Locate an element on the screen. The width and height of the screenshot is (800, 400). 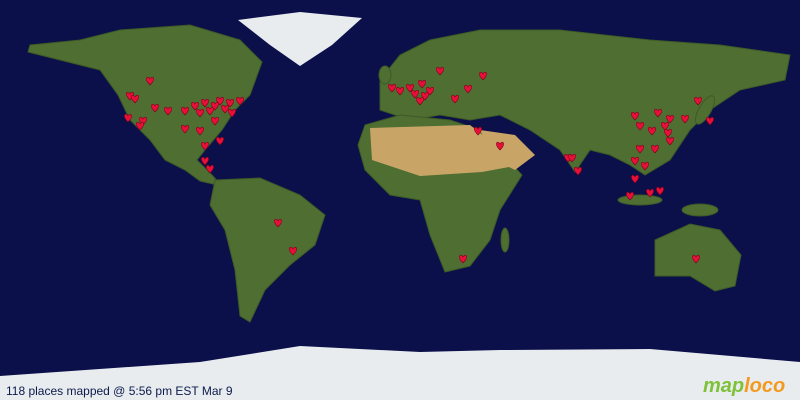
madagascar is located at coordinates (505, 240).